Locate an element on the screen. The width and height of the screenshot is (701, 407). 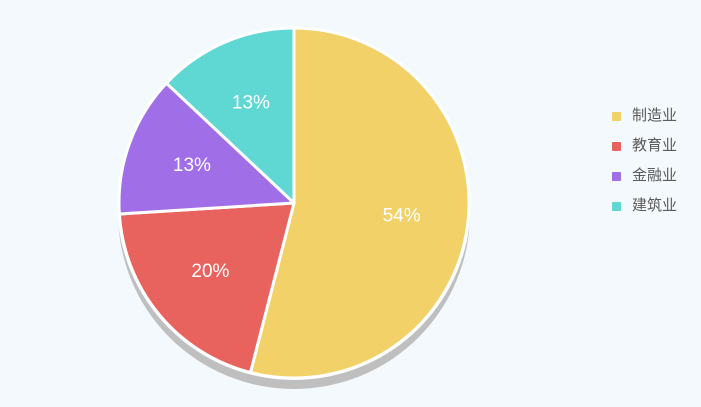
chart-legend: 制造业教育业金融业建筑业 is located at coordinates (656, 161).